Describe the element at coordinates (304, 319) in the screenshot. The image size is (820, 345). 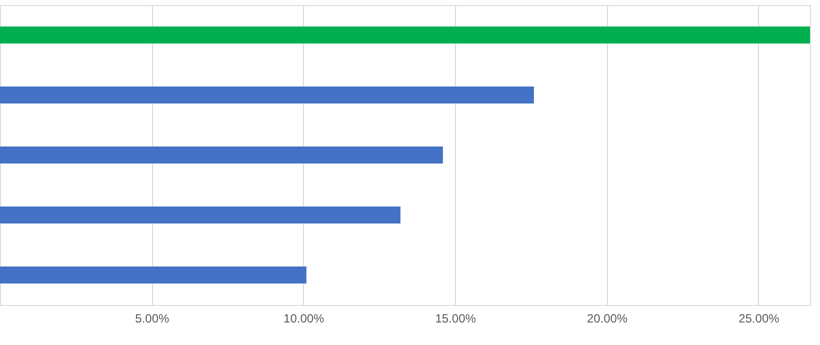
I see `x-tick-label: 10.00%` at that location.